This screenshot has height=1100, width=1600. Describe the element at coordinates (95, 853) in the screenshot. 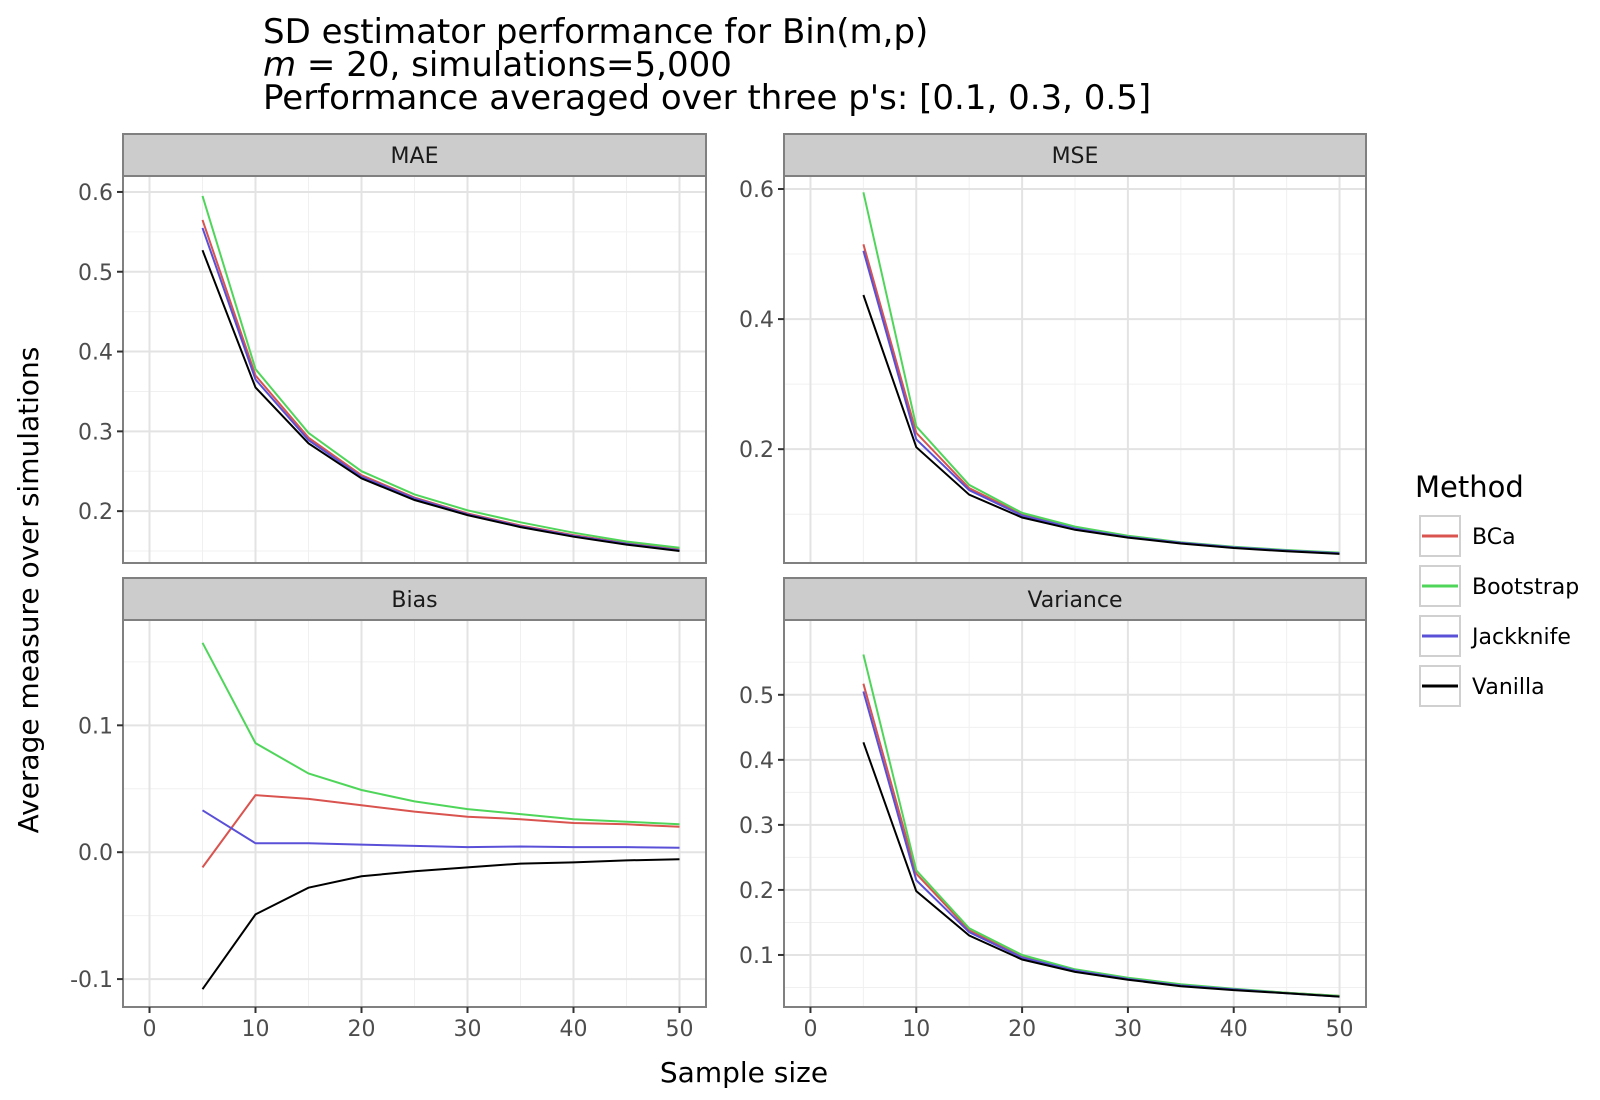

I see `y-tick-label: 0.0` at that location.